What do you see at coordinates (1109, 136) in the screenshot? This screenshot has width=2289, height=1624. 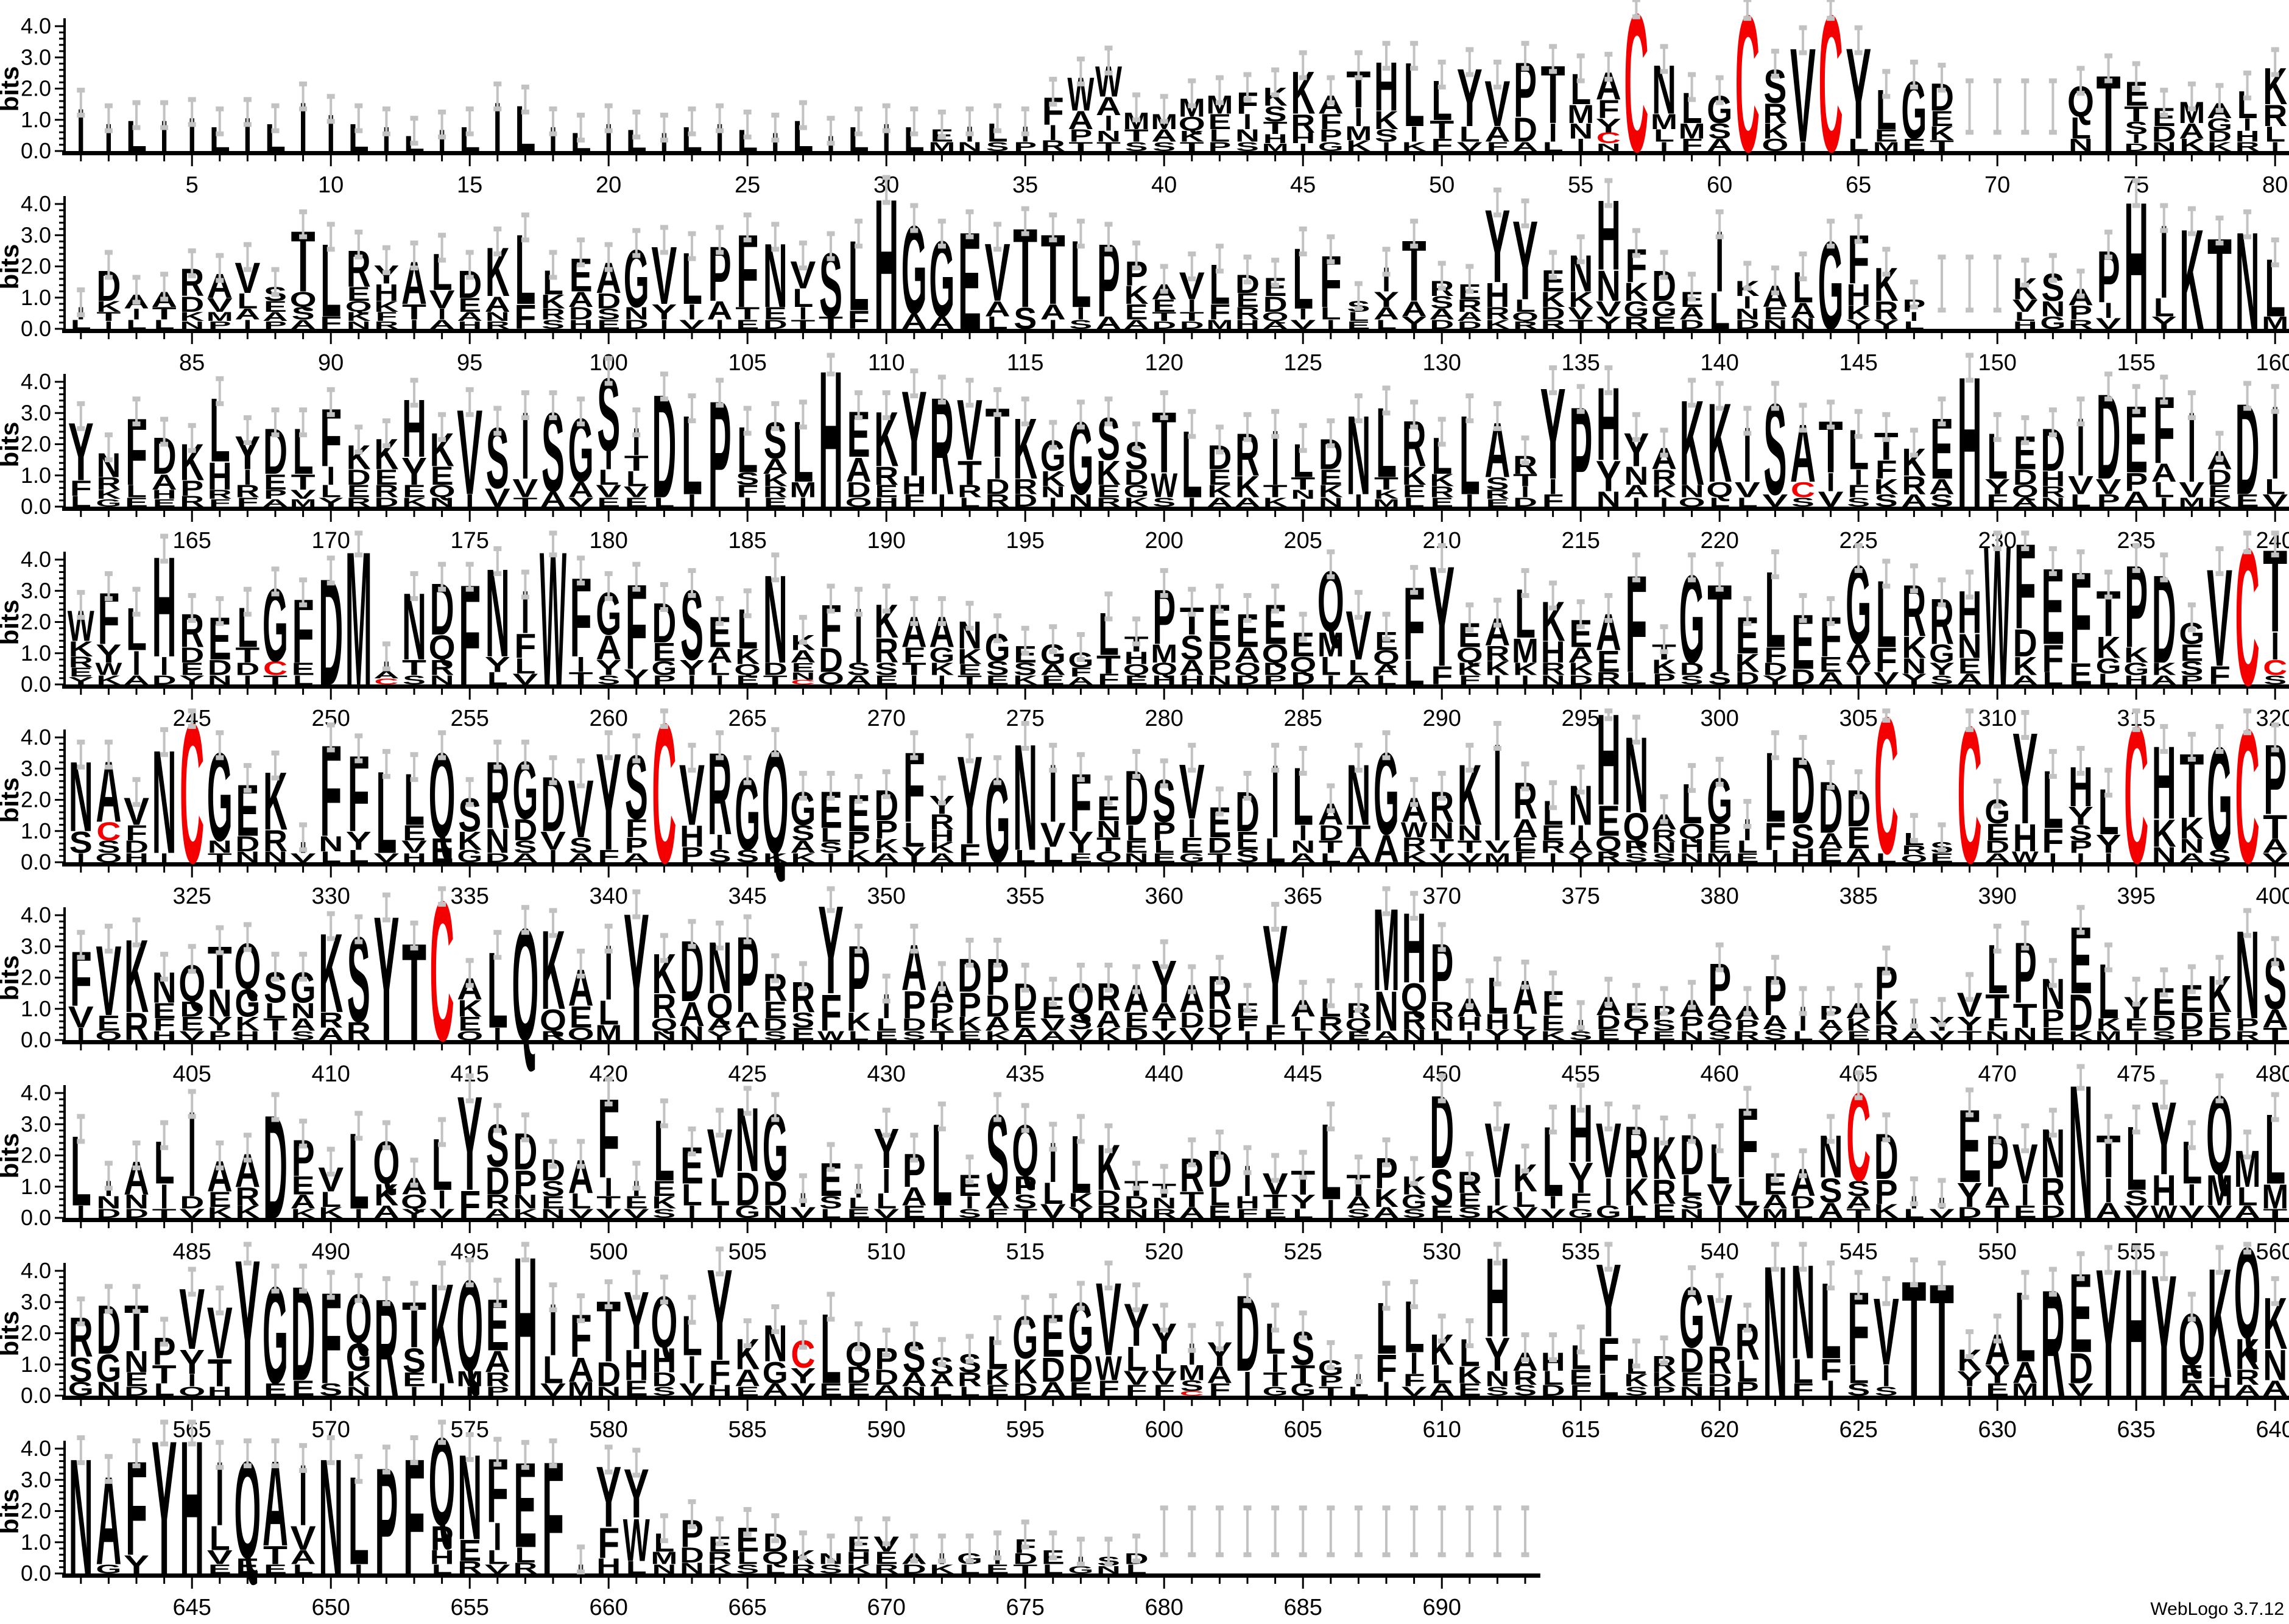 I see `residue-letter-N: N` at bounding box center [1109, 136].